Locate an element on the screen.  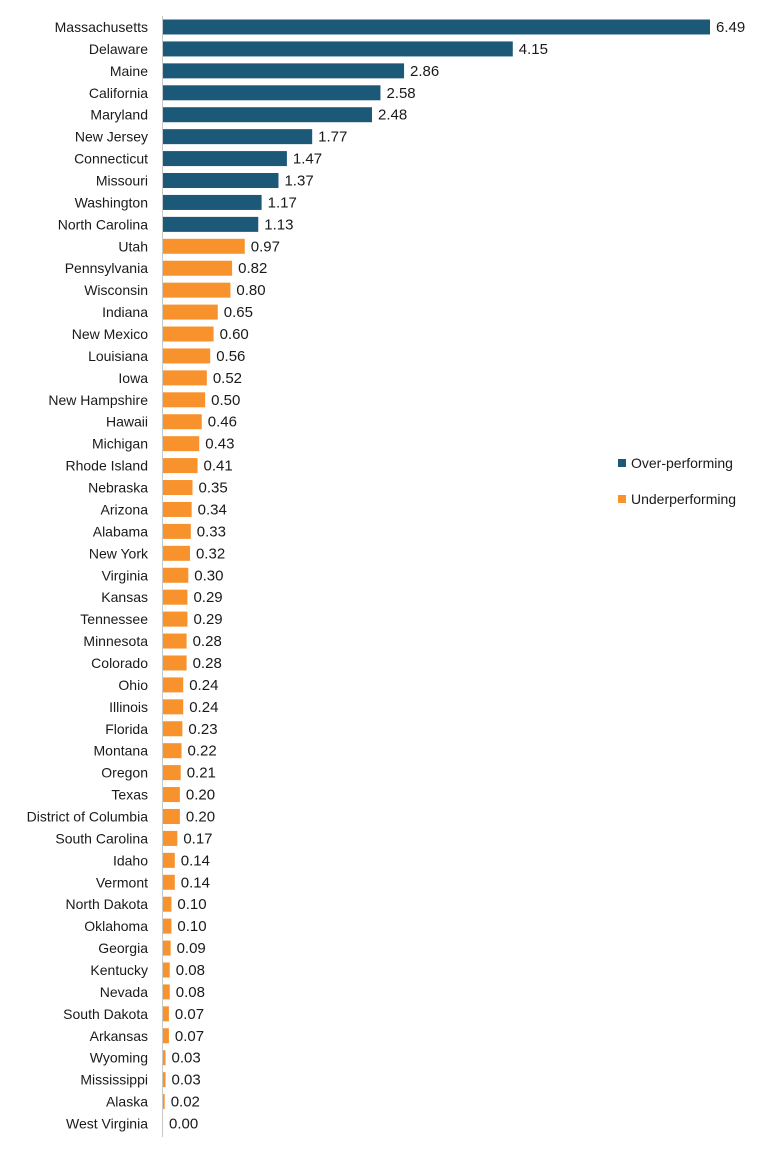
category-label-oklahoma: Oklahoma is located at coordinates (116, 926).